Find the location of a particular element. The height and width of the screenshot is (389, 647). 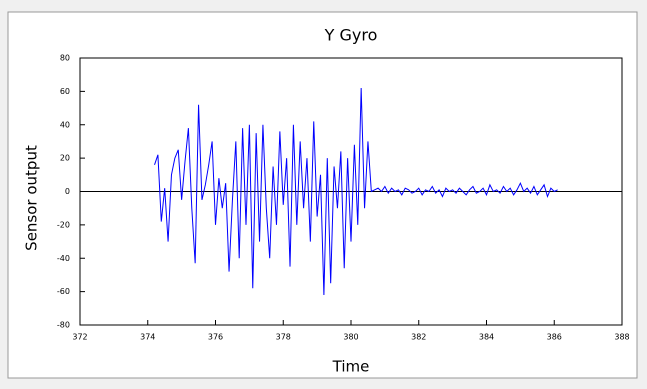

x-tick-label: 384 is located at coordinates (486, 337).